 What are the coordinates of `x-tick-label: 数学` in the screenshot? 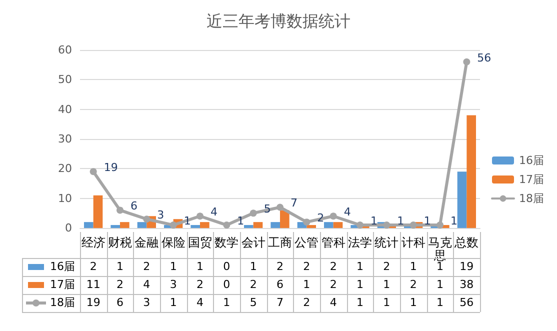 It's located at (226, 243).